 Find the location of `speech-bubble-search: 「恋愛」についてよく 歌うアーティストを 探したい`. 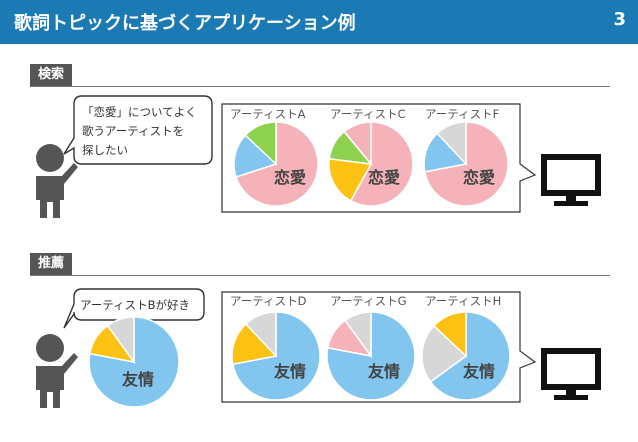

speech-bubble-search: 「恋愛」についてよく 歌うアーティストを 探したい is located at coordinates (138, 130).